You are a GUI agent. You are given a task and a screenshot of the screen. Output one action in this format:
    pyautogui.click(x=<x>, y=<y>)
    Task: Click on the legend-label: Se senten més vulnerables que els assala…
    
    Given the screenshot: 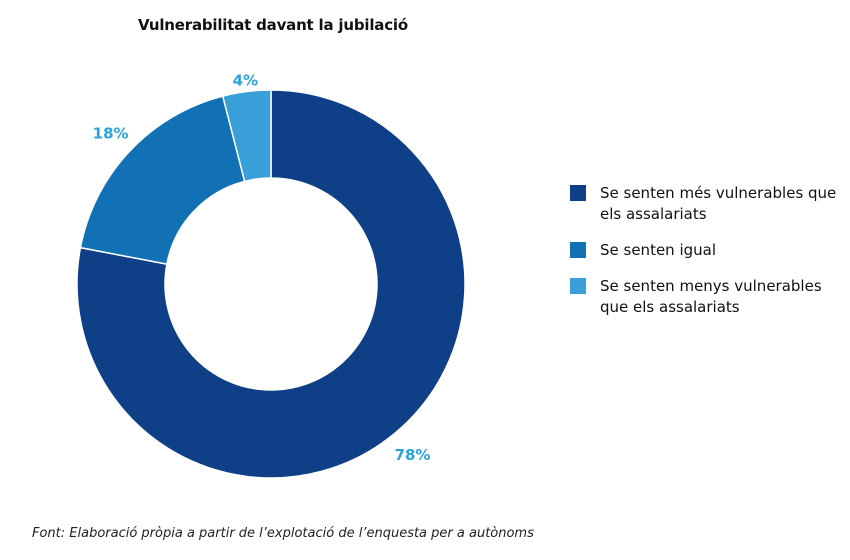 What is the action you would take?
    pyautogui.click(x=718, y=203)
    